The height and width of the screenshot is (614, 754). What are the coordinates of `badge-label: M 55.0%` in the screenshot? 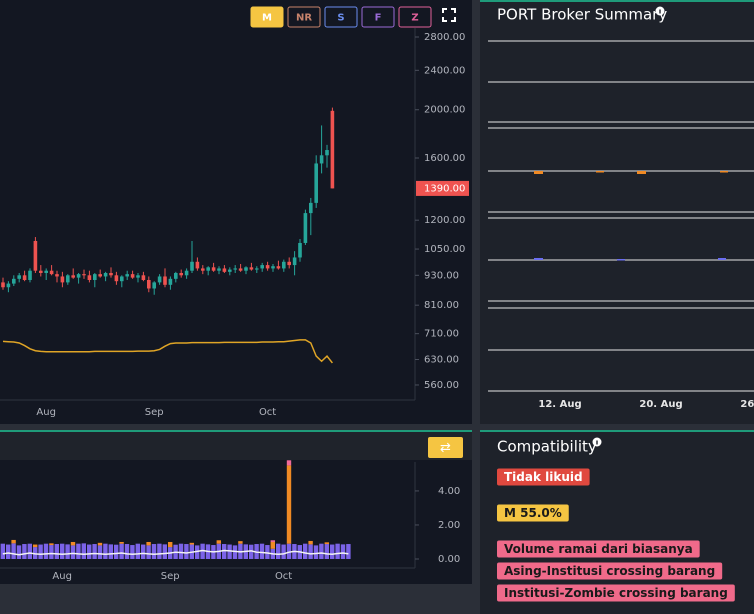 It's located at (533, 513).